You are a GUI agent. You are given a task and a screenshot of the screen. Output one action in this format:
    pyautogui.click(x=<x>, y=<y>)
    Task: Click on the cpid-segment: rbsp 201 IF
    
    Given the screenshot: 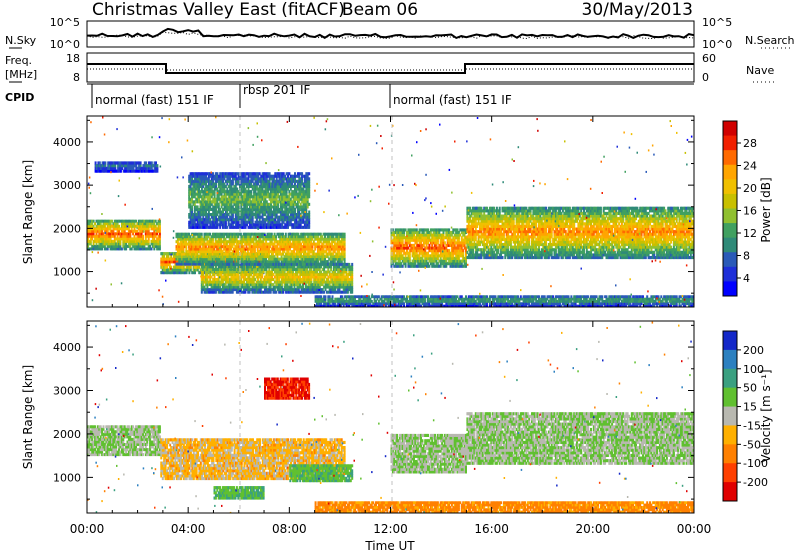 What is the action you would take?
    pyautogui.click(x=276, y=90)
    